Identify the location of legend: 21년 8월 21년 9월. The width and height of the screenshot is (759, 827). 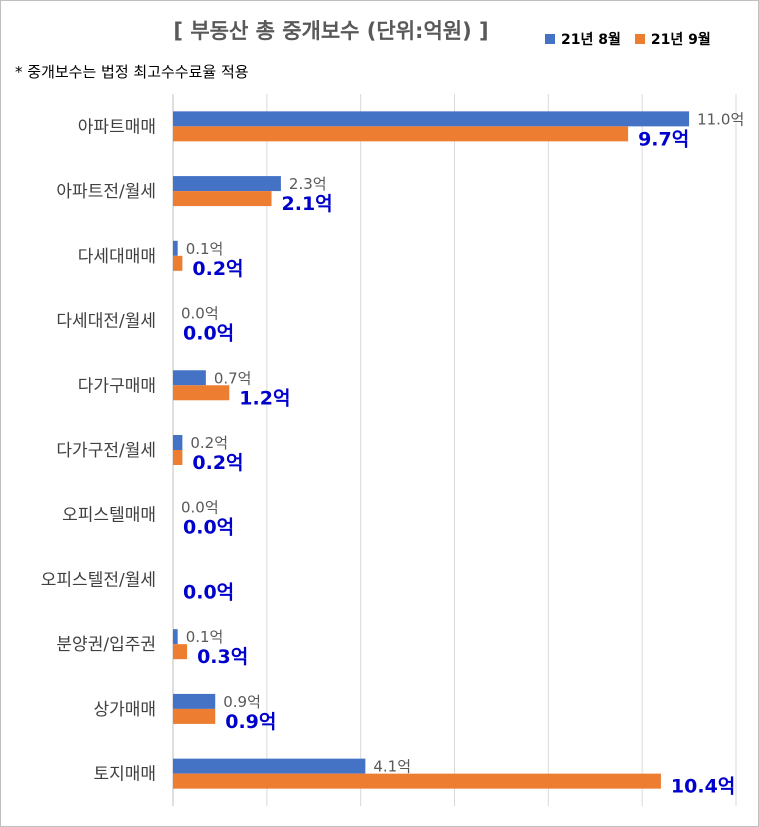
(628, 39).